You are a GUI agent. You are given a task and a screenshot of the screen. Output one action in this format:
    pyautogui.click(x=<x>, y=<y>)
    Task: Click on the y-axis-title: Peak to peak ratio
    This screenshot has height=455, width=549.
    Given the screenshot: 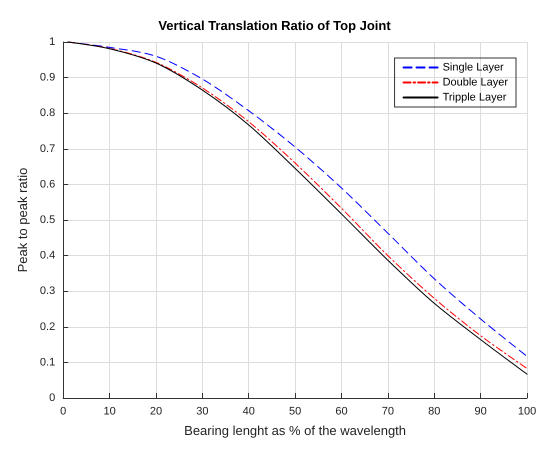 What is the action you would take?
    pyautogui.click(x=22, y=220)
    